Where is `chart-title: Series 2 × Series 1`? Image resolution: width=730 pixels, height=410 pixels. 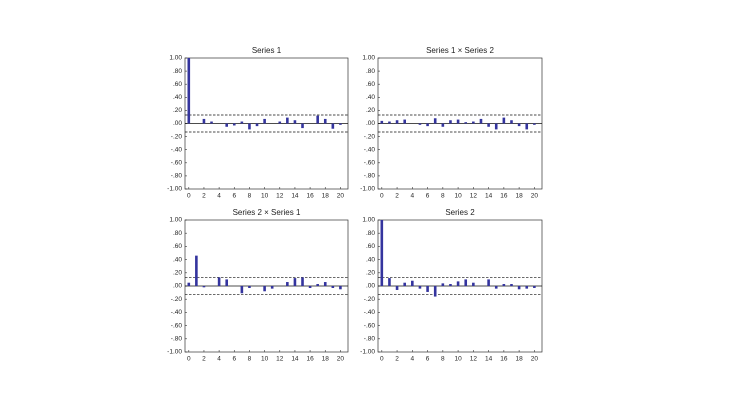
chart-title: Series 2 × Series 1 is located at coordinates (267, 212).